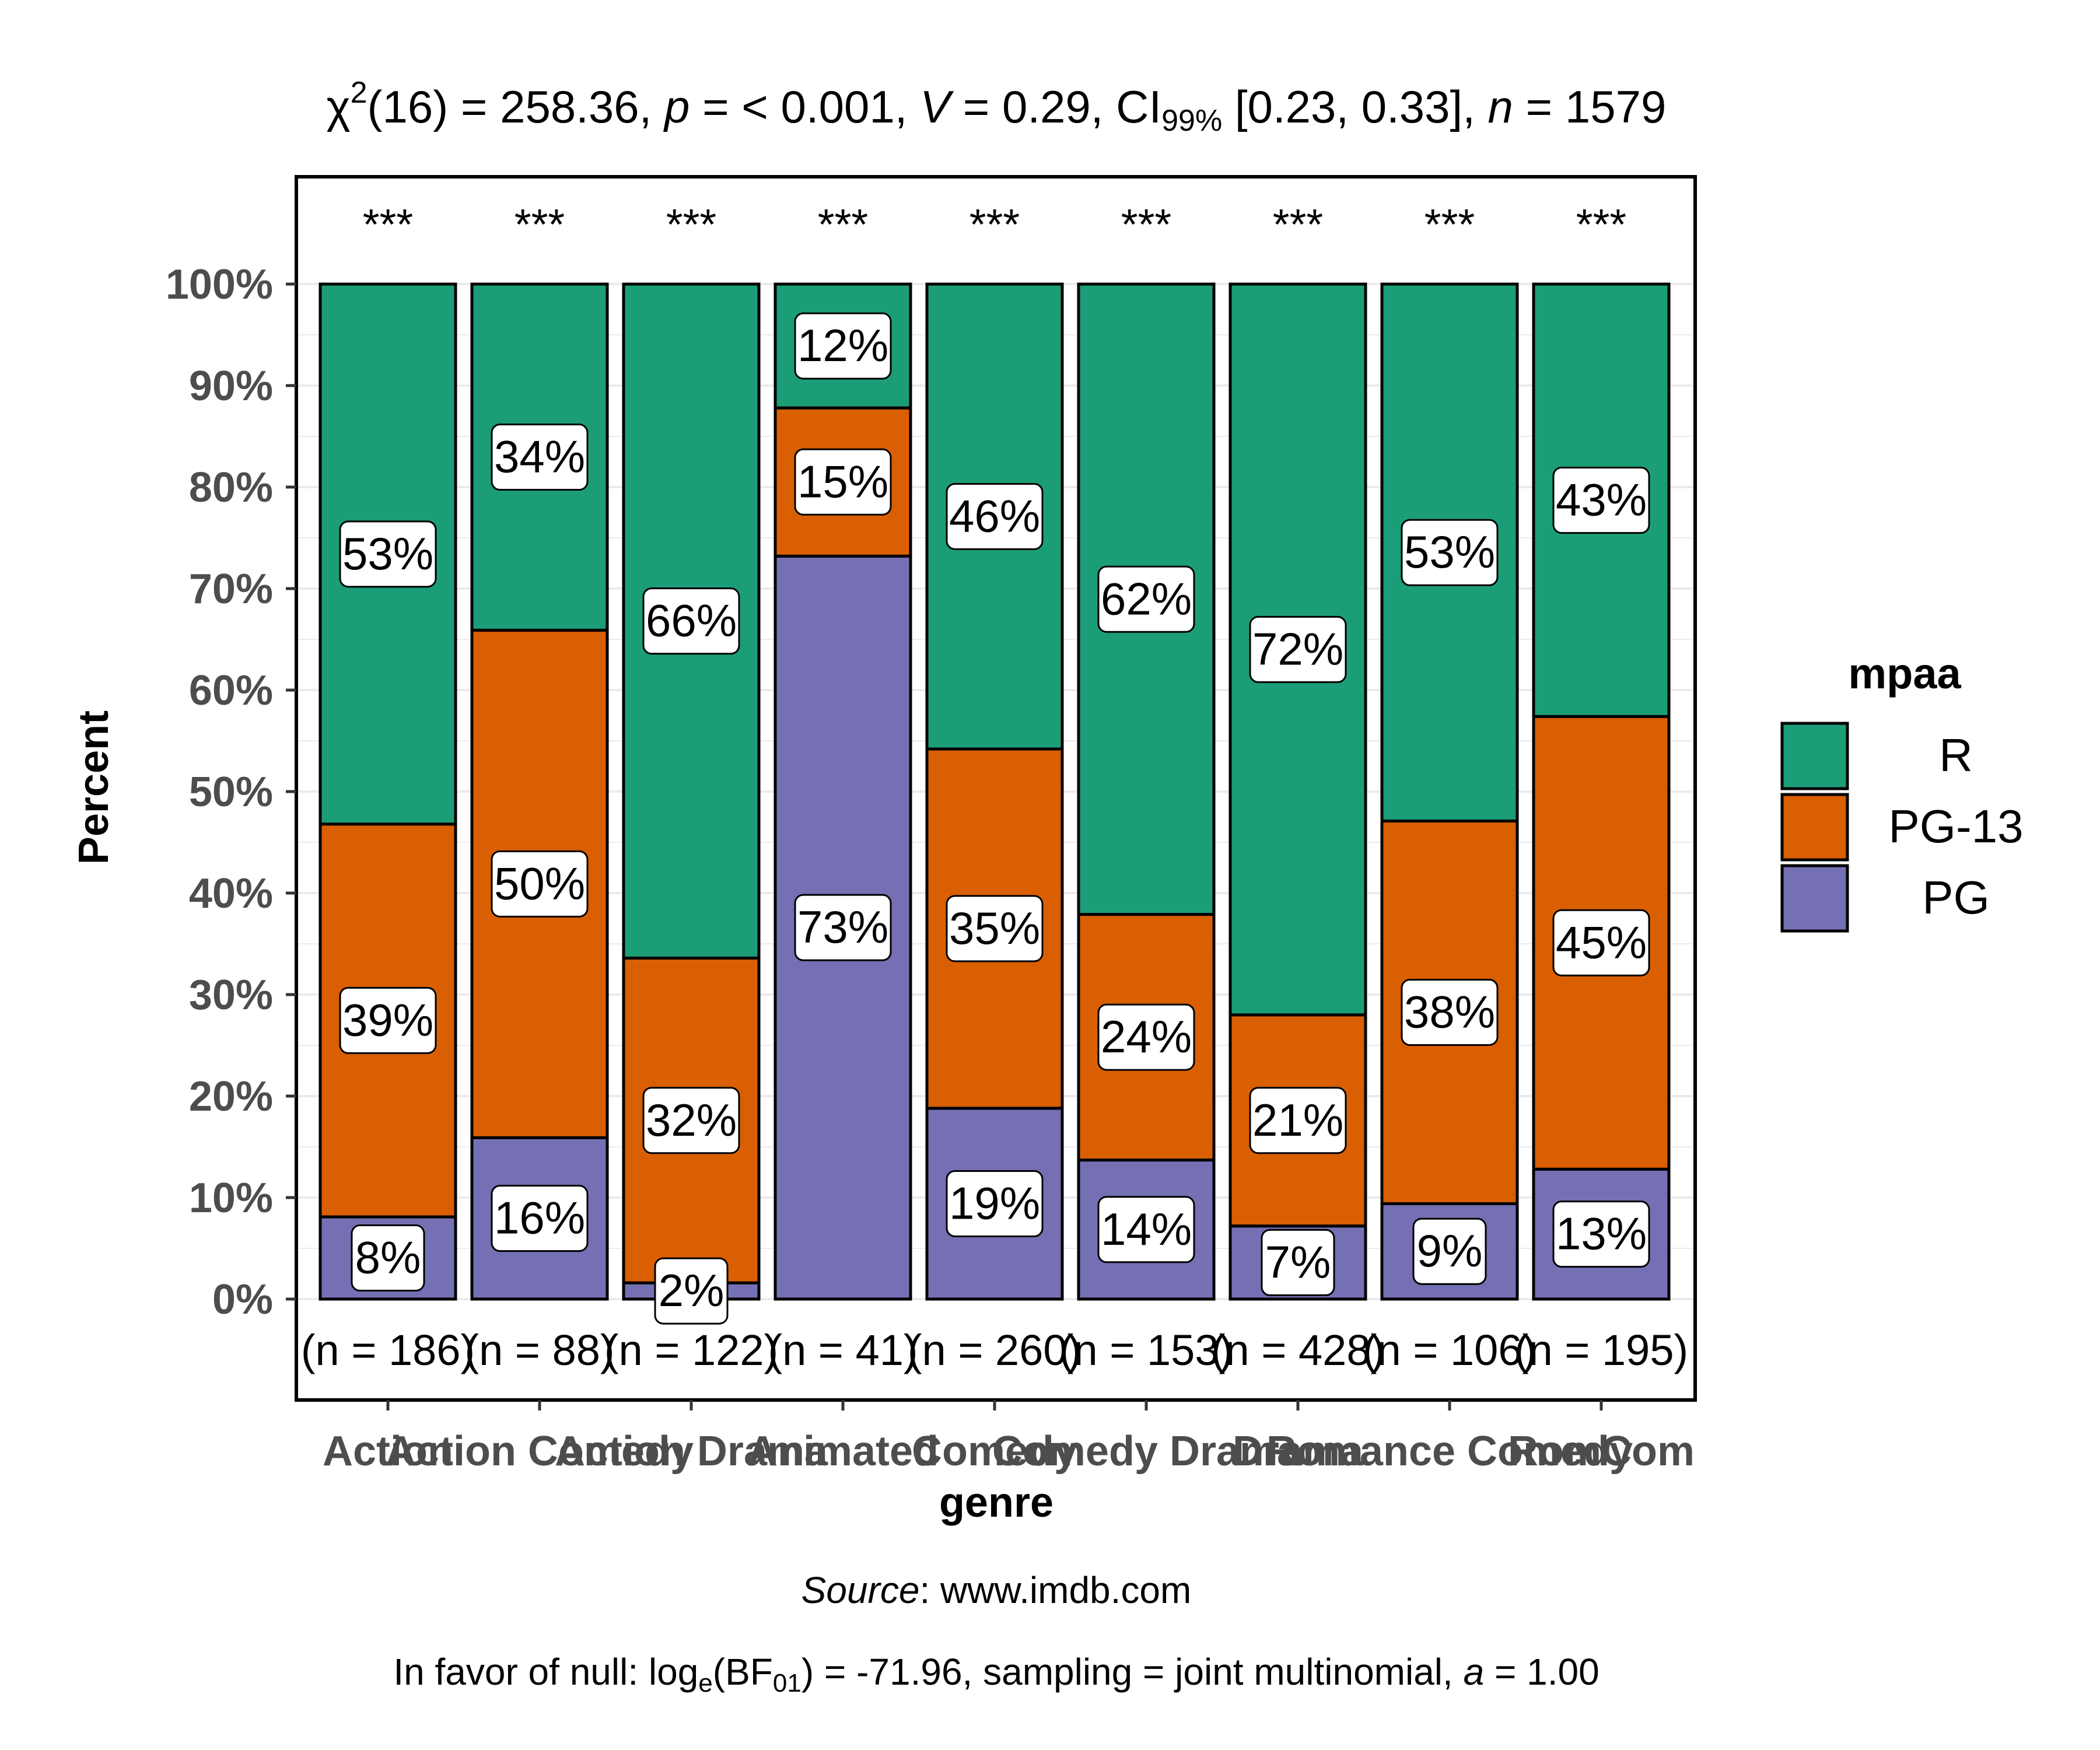 The width and height of the screenshot is (2100, 1750). I want to click on svg-text: 34%, so click(539, 456).